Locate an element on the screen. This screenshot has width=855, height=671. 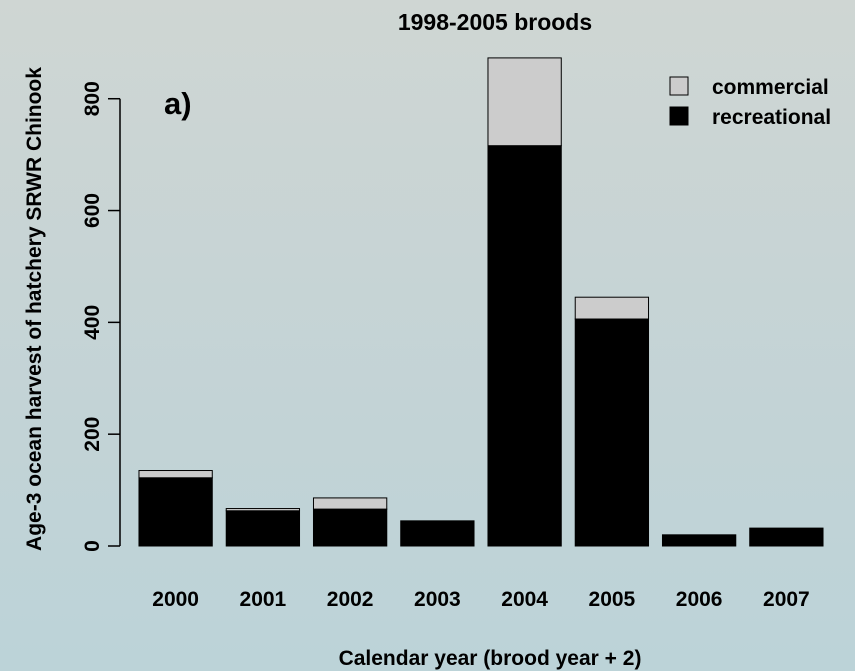
y-tick-label: 0 is located at coordinates (92, 546).